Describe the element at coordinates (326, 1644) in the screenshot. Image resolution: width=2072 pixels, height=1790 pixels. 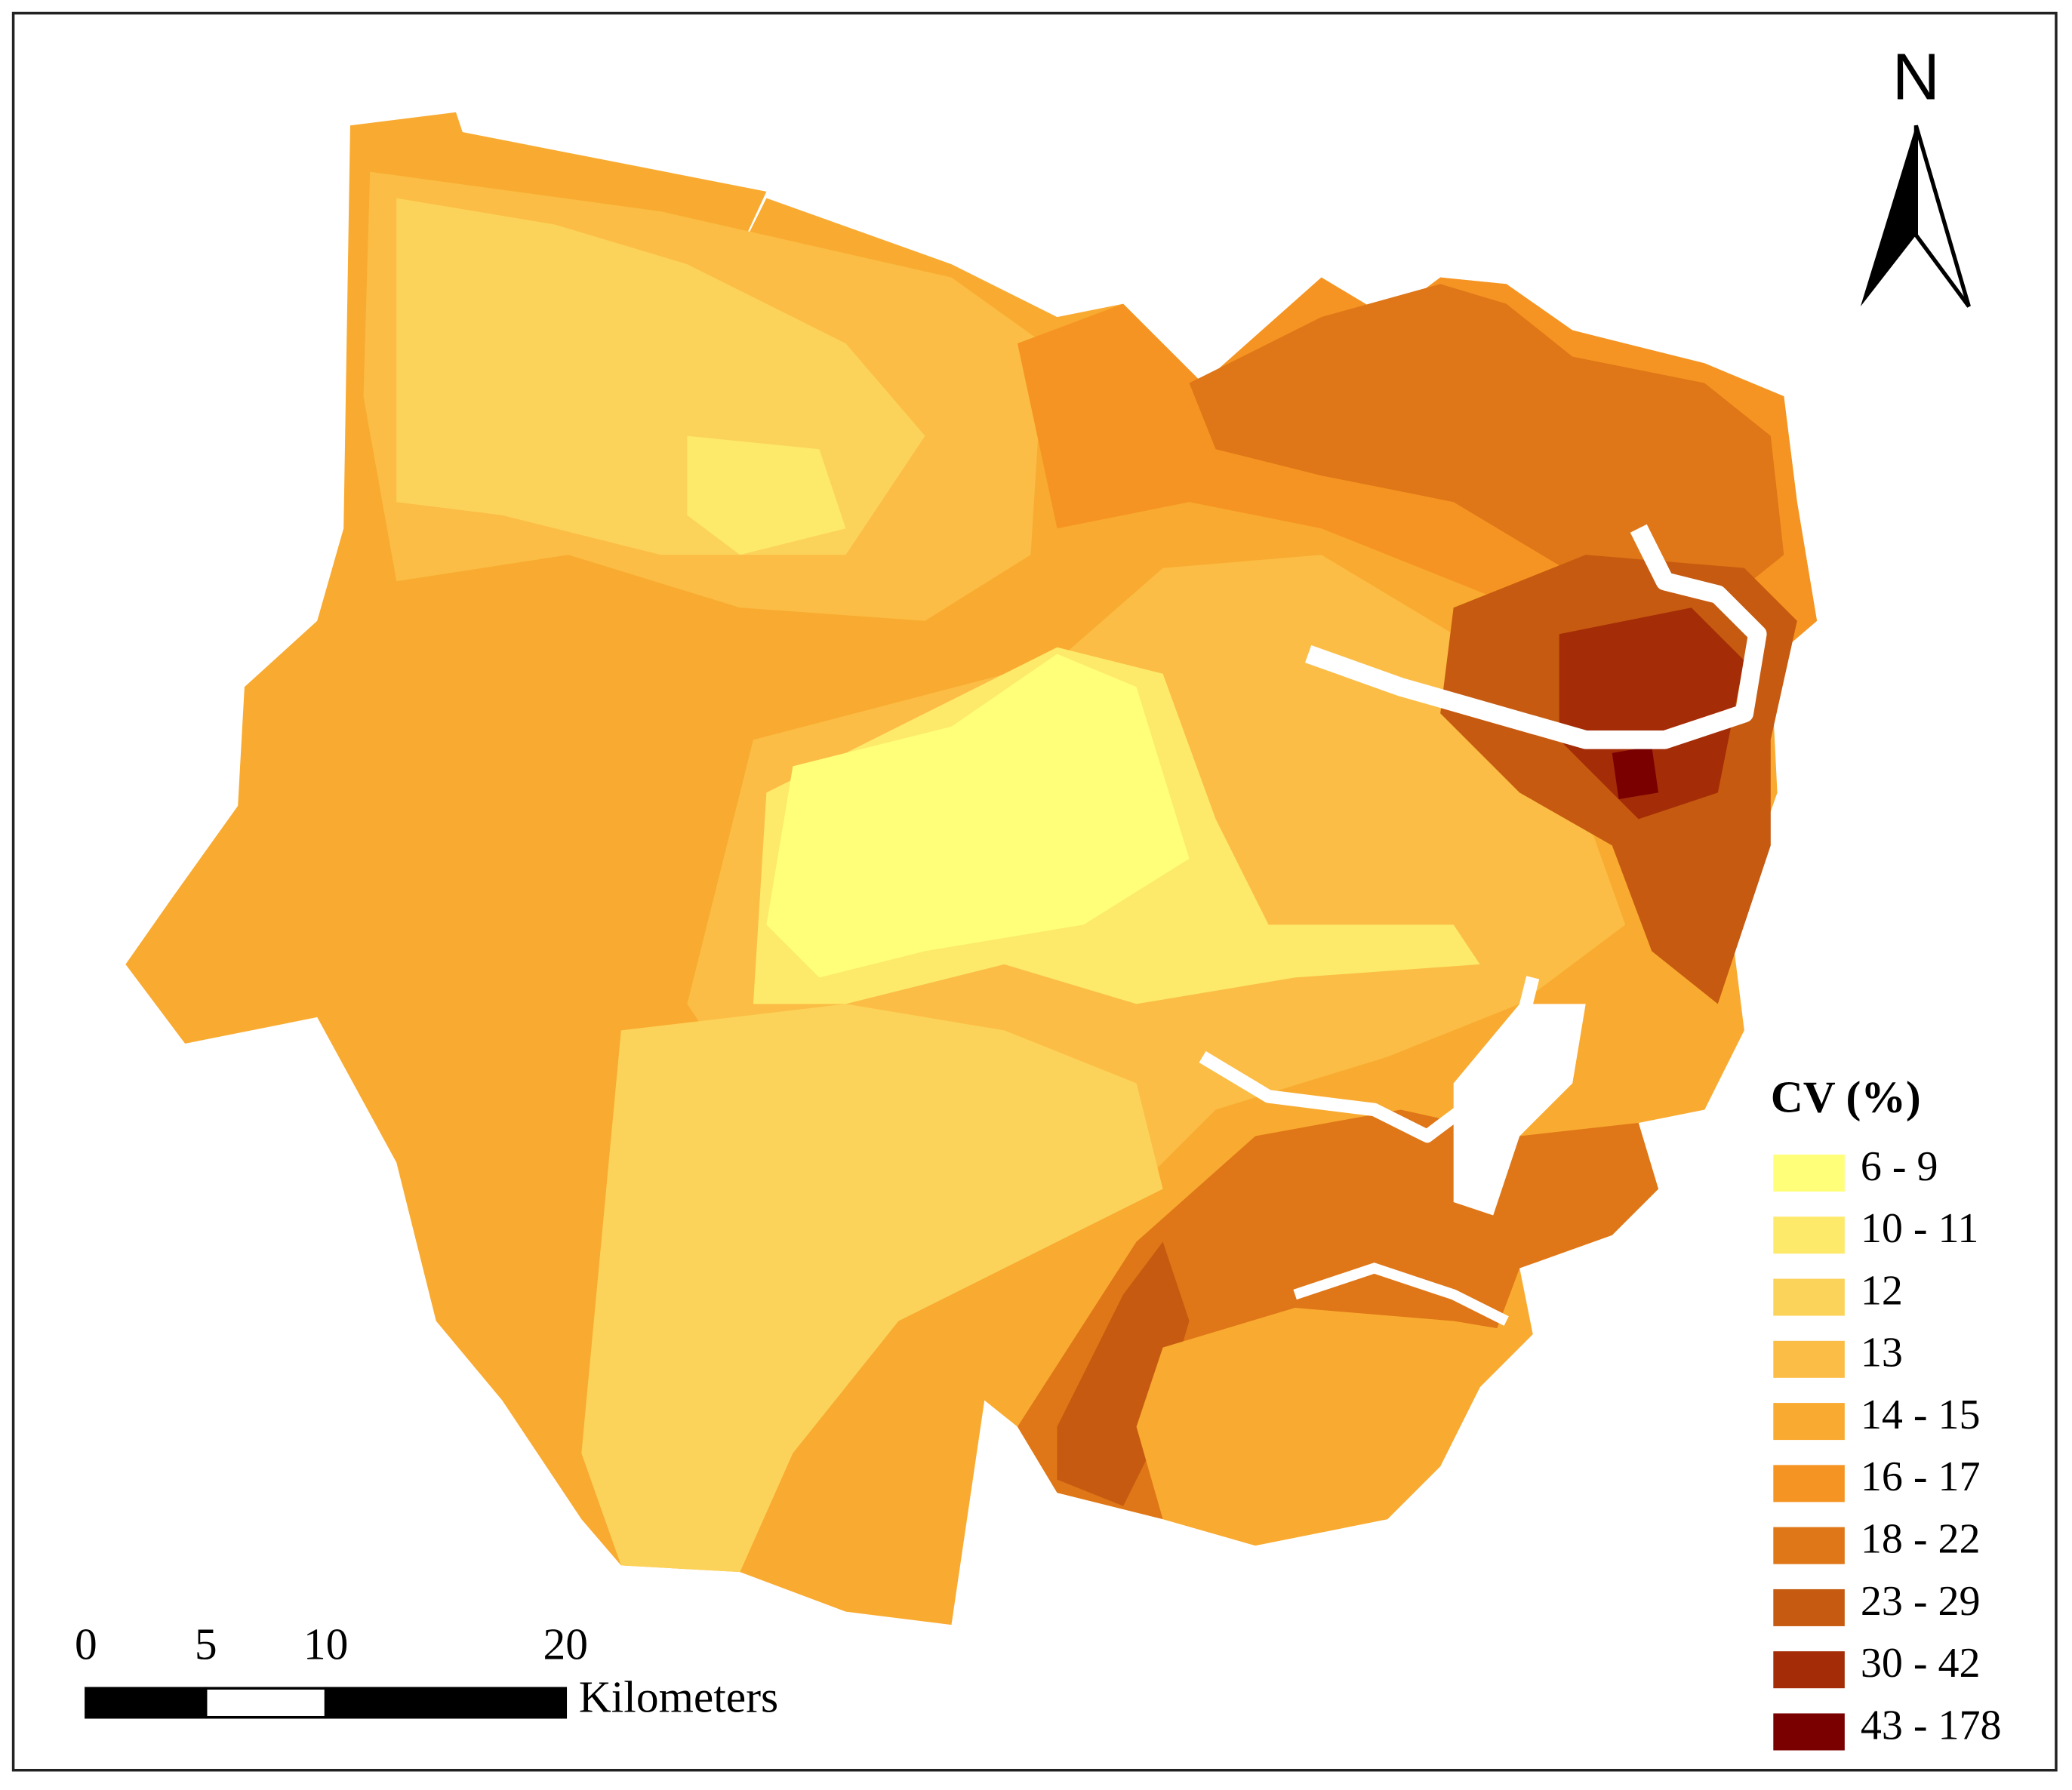
I see `scale-tick-label: 10` at that location.